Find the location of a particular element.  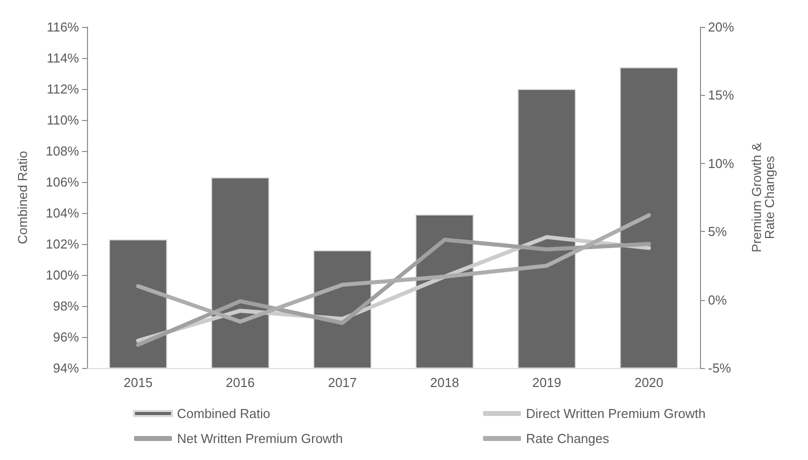

y2-tick-label: 20% is located at coordinates (721, 27).